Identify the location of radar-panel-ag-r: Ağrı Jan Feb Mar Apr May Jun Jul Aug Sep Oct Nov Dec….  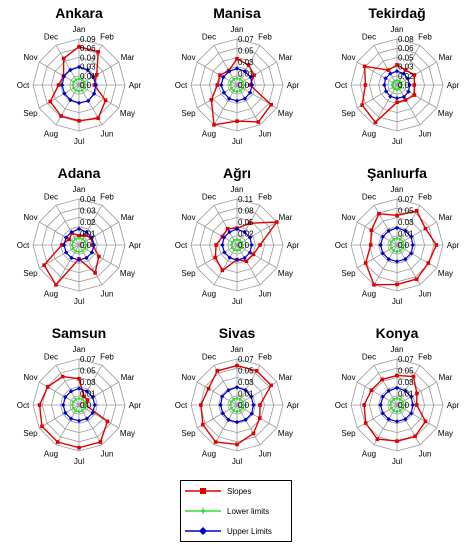
(237, 235).